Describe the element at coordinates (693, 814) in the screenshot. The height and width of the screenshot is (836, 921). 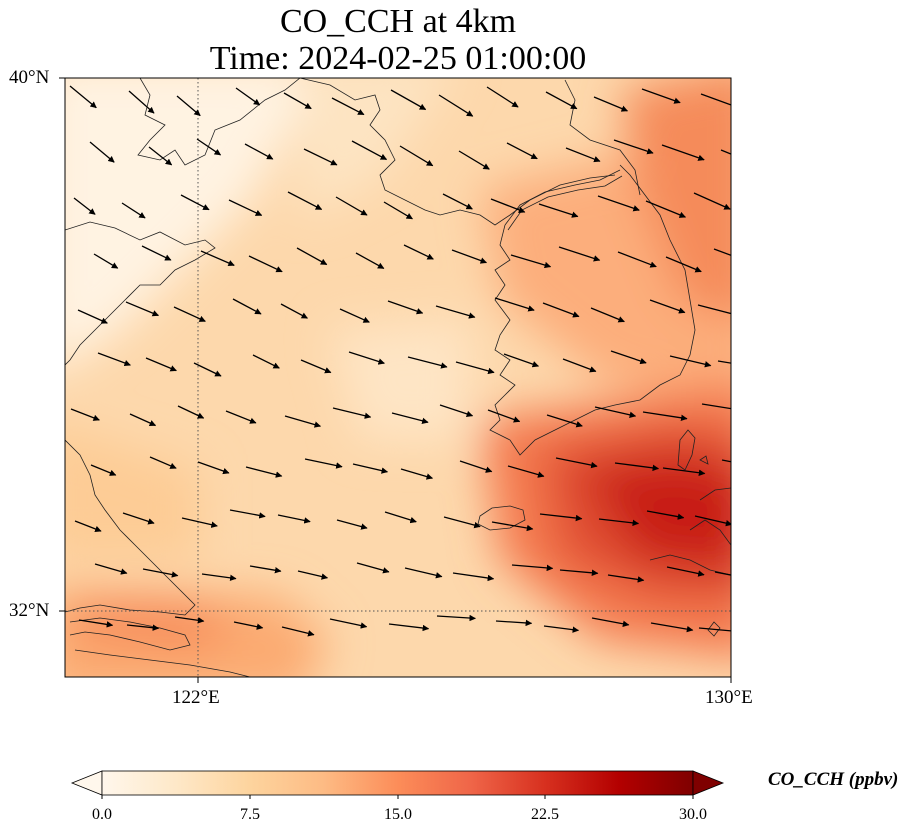
I see `colorbar-tick-4: 30.0` at that location.